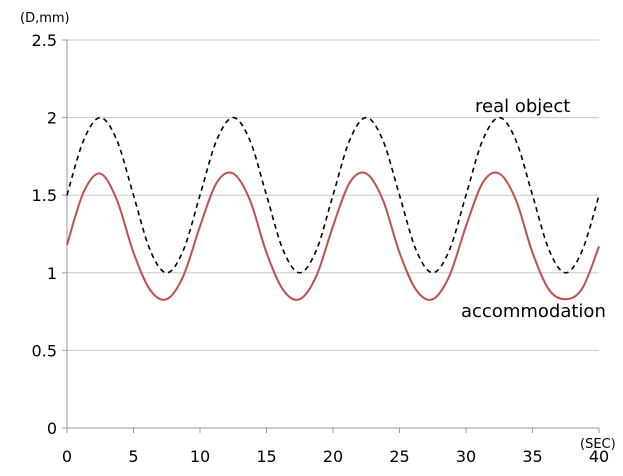  Describe the element at coordinates (44, 195) in the screenshot. I see `y-tick-label: 1.5` at that location.